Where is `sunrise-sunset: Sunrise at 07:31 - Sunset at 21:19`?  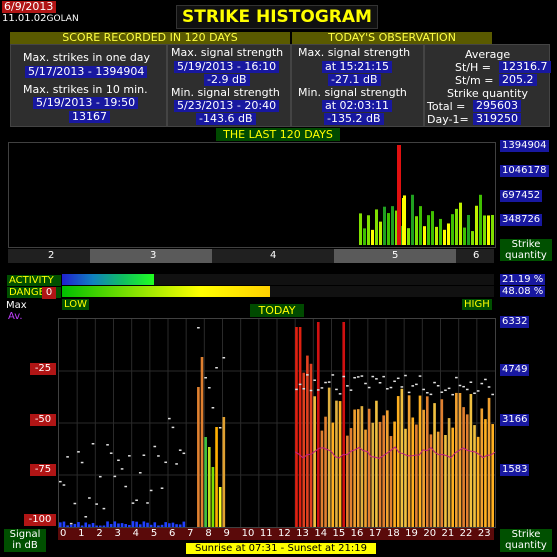
sunrise-sunset: Sunrise at 07:31 - Sunset at 21:19 is located at coordinates (281, 548).